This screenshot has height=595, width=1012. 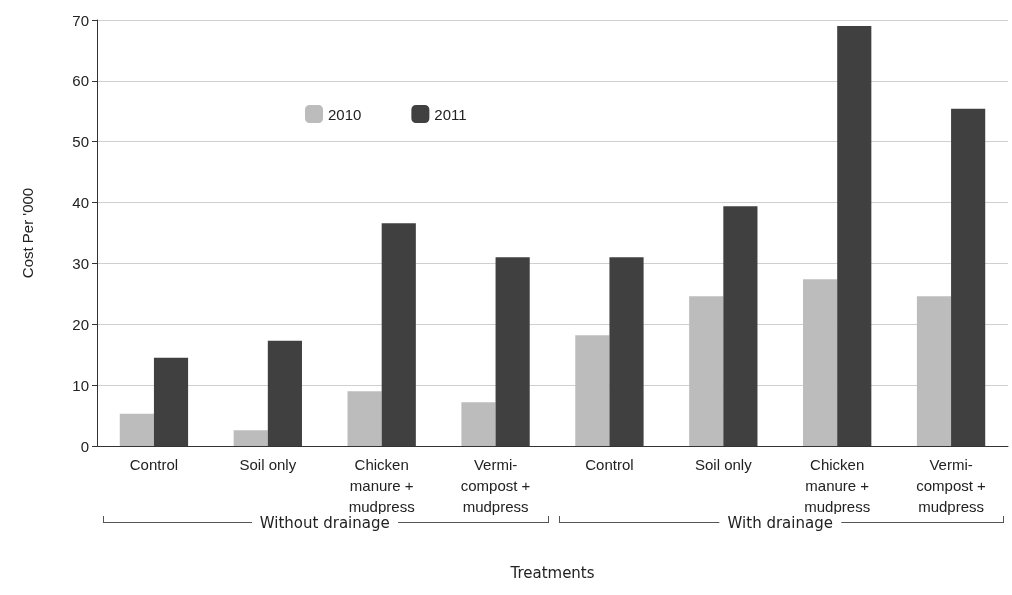 I want to click on y-tick-label: 40, so click(x=80, y=203).